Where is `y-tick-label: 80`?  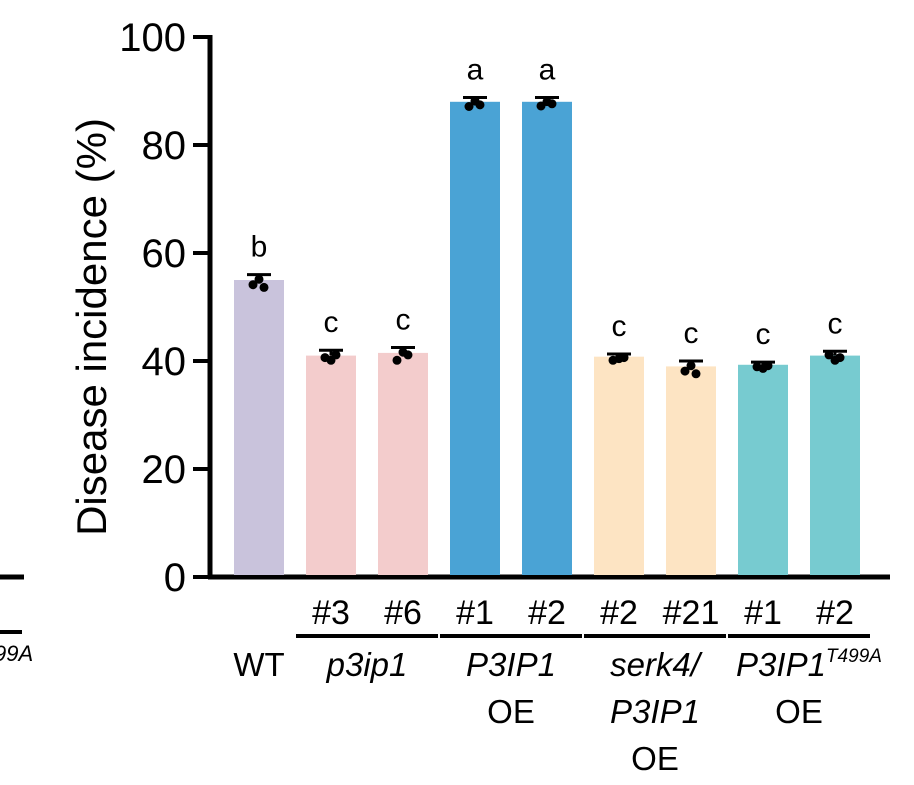
y-tick-label: 80 is located at coordinates (164, 146).